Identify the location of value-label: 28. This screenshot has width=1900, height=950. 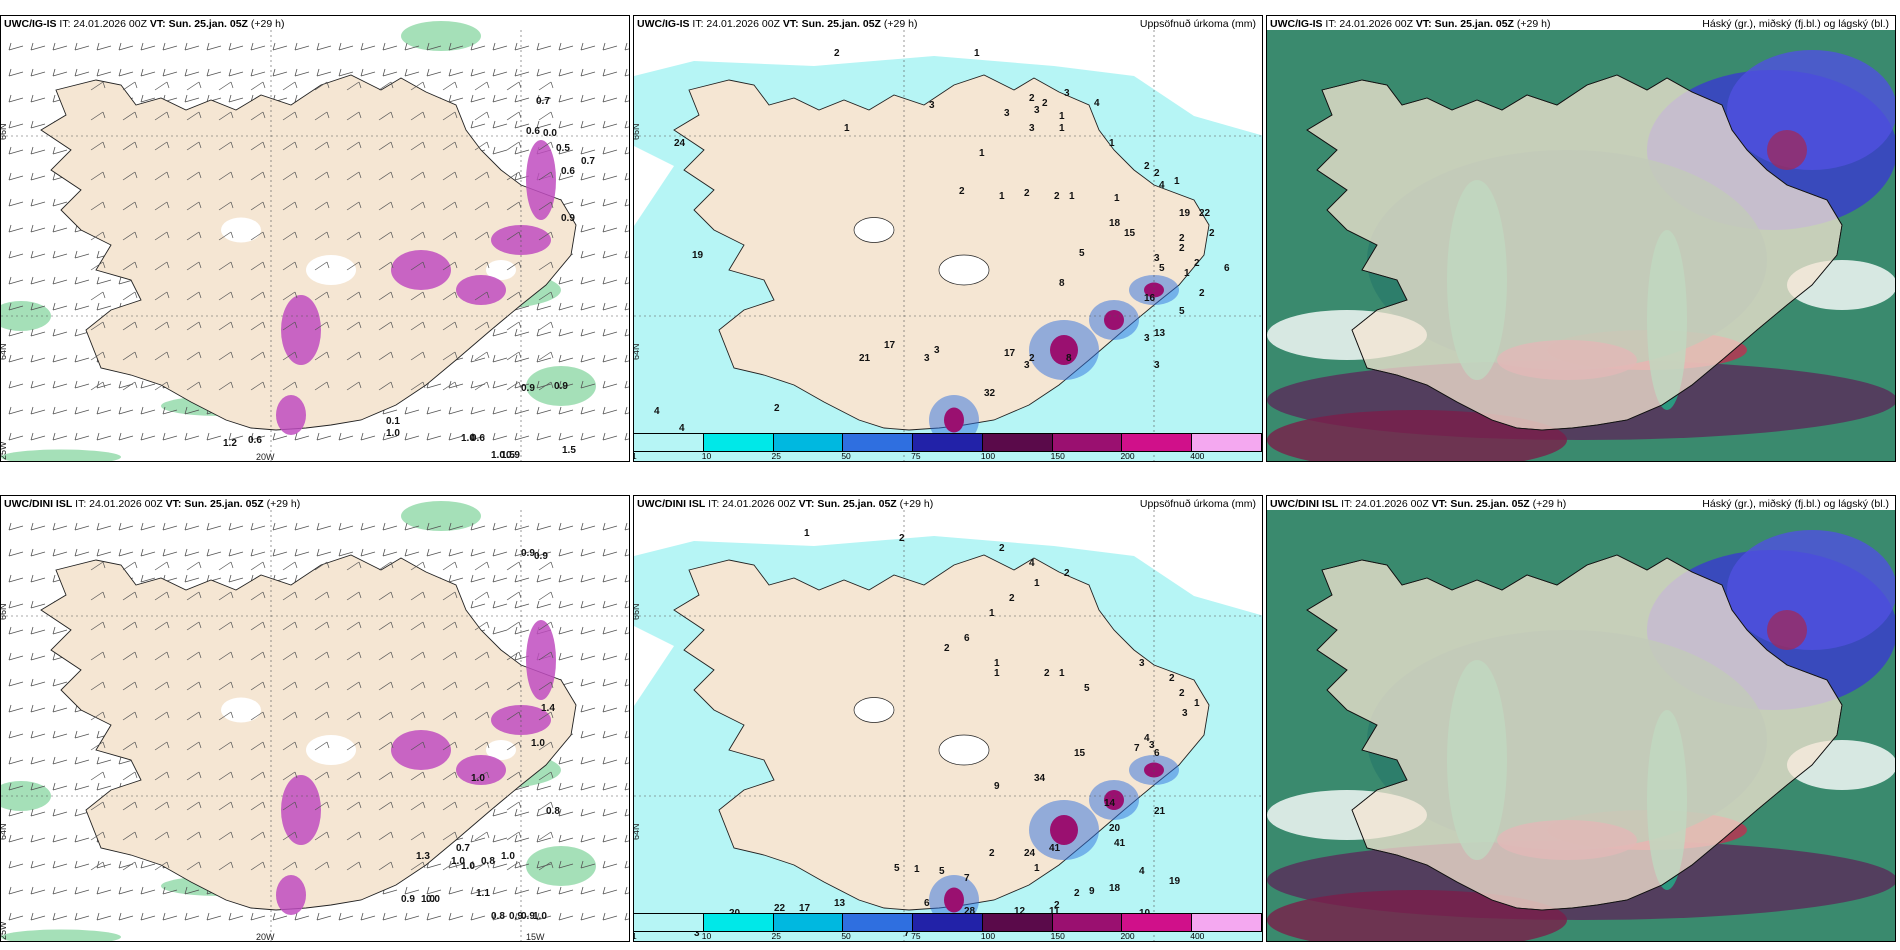
(970, 911).